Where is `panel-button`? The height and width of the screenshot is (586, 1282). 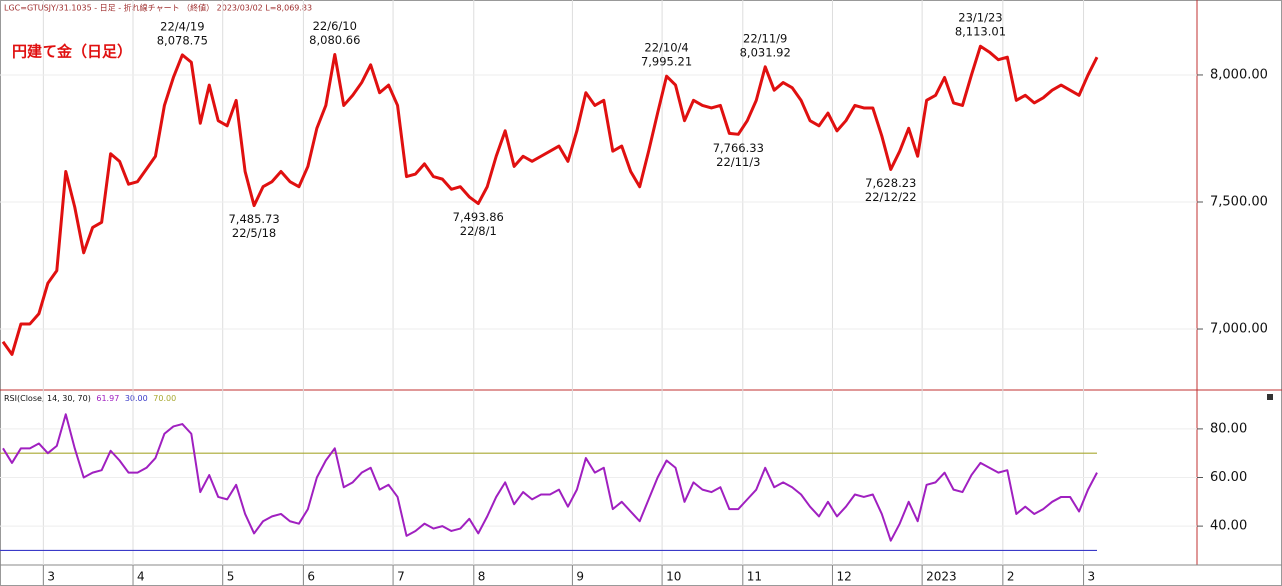
panel-button is located at coordinates (1270, 397).